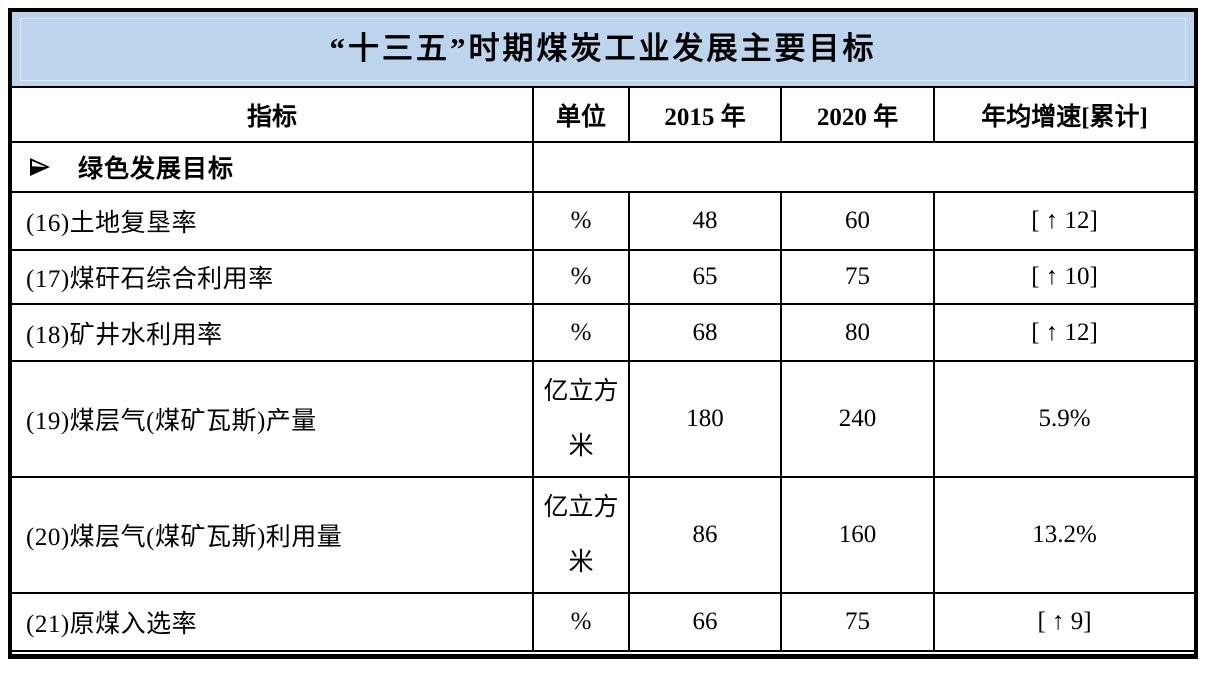 The image size is (1206, 680). I want to click on value-2020-cell: 160, so click(857, 535).